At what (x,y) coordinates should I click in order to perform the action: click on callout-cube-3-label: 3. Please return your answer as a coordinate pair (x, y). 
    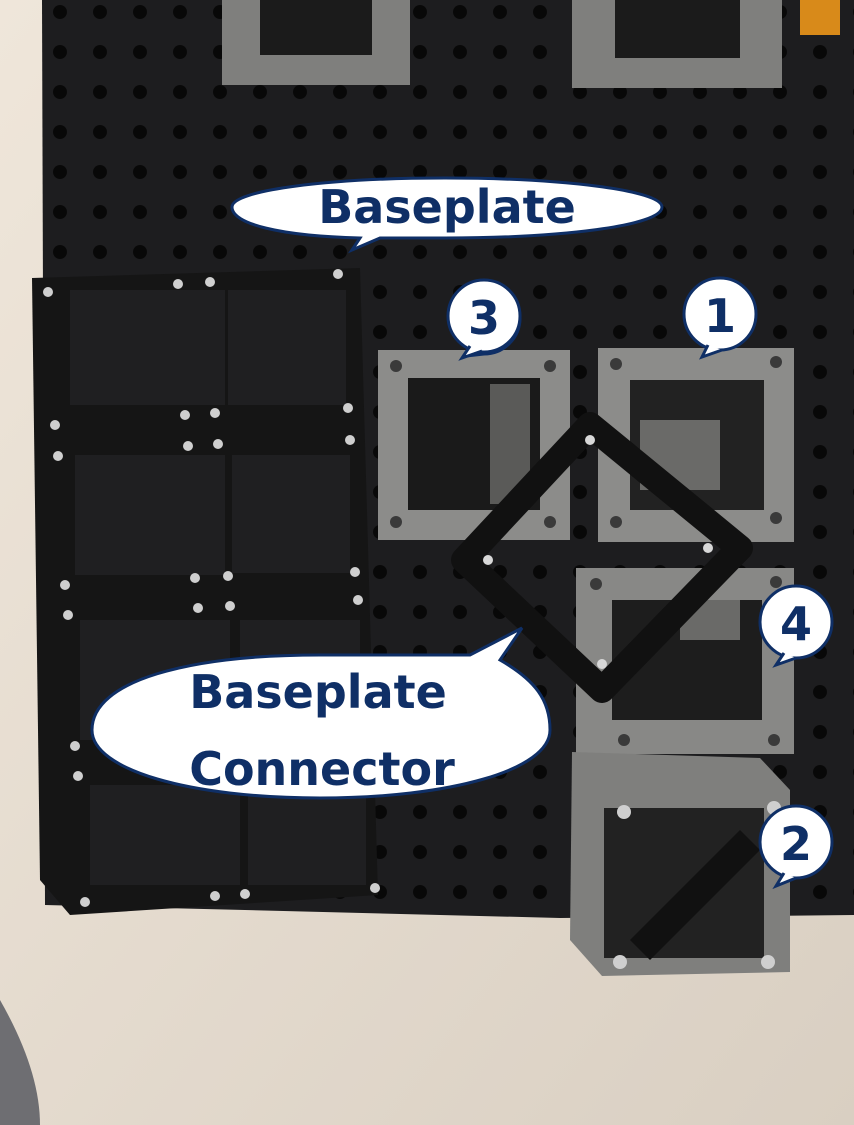
    Looking at the image, I should click on (484, 318).